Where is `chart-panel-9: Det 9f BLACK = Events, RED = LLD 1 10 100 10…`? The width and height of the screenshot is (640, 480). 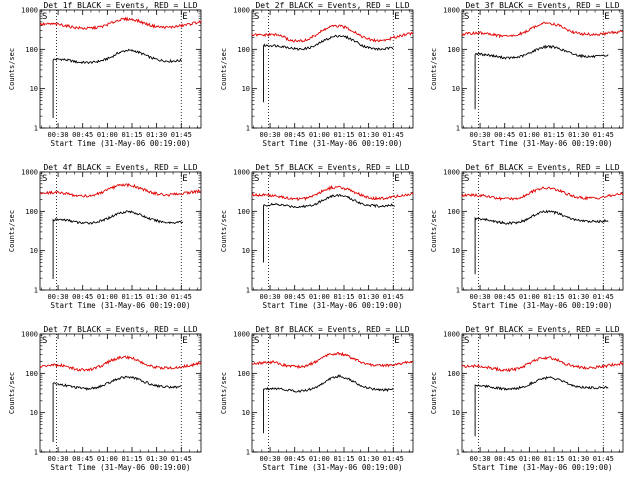
chart-panel-9: Det 9f BLACK = Events, RED = LLD 1 10 100 10… is located at coordinates (527, 398).